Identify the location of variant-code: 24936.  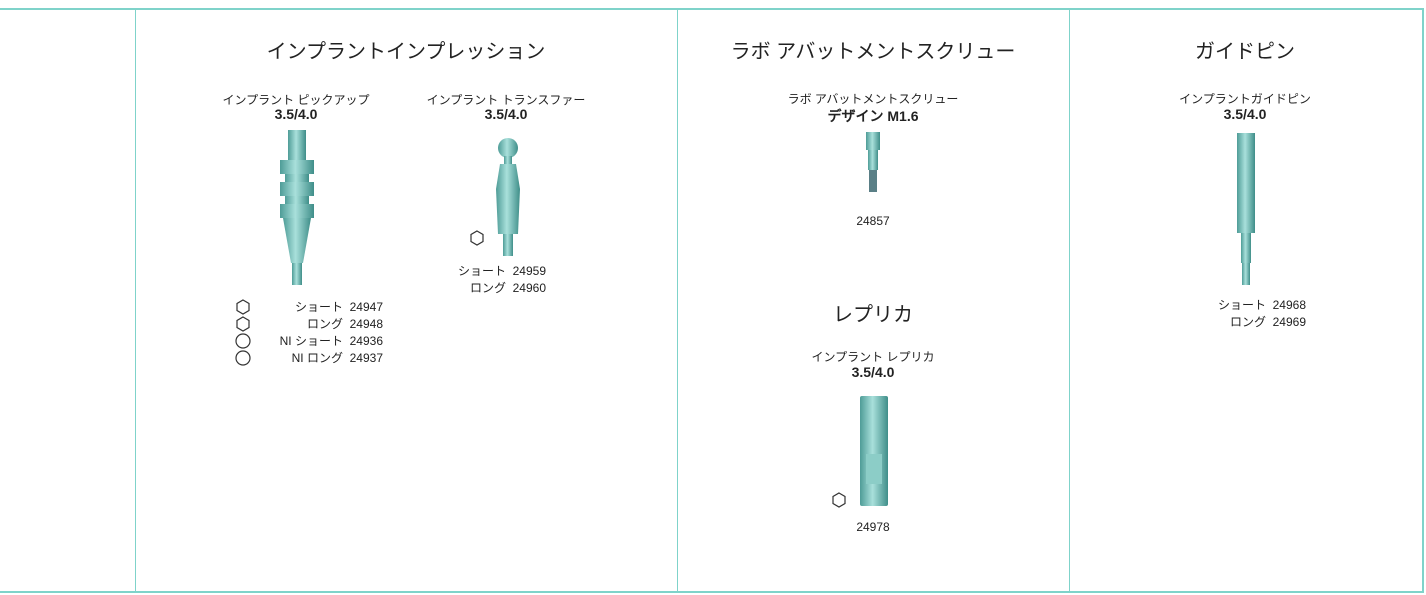
(366, 341).